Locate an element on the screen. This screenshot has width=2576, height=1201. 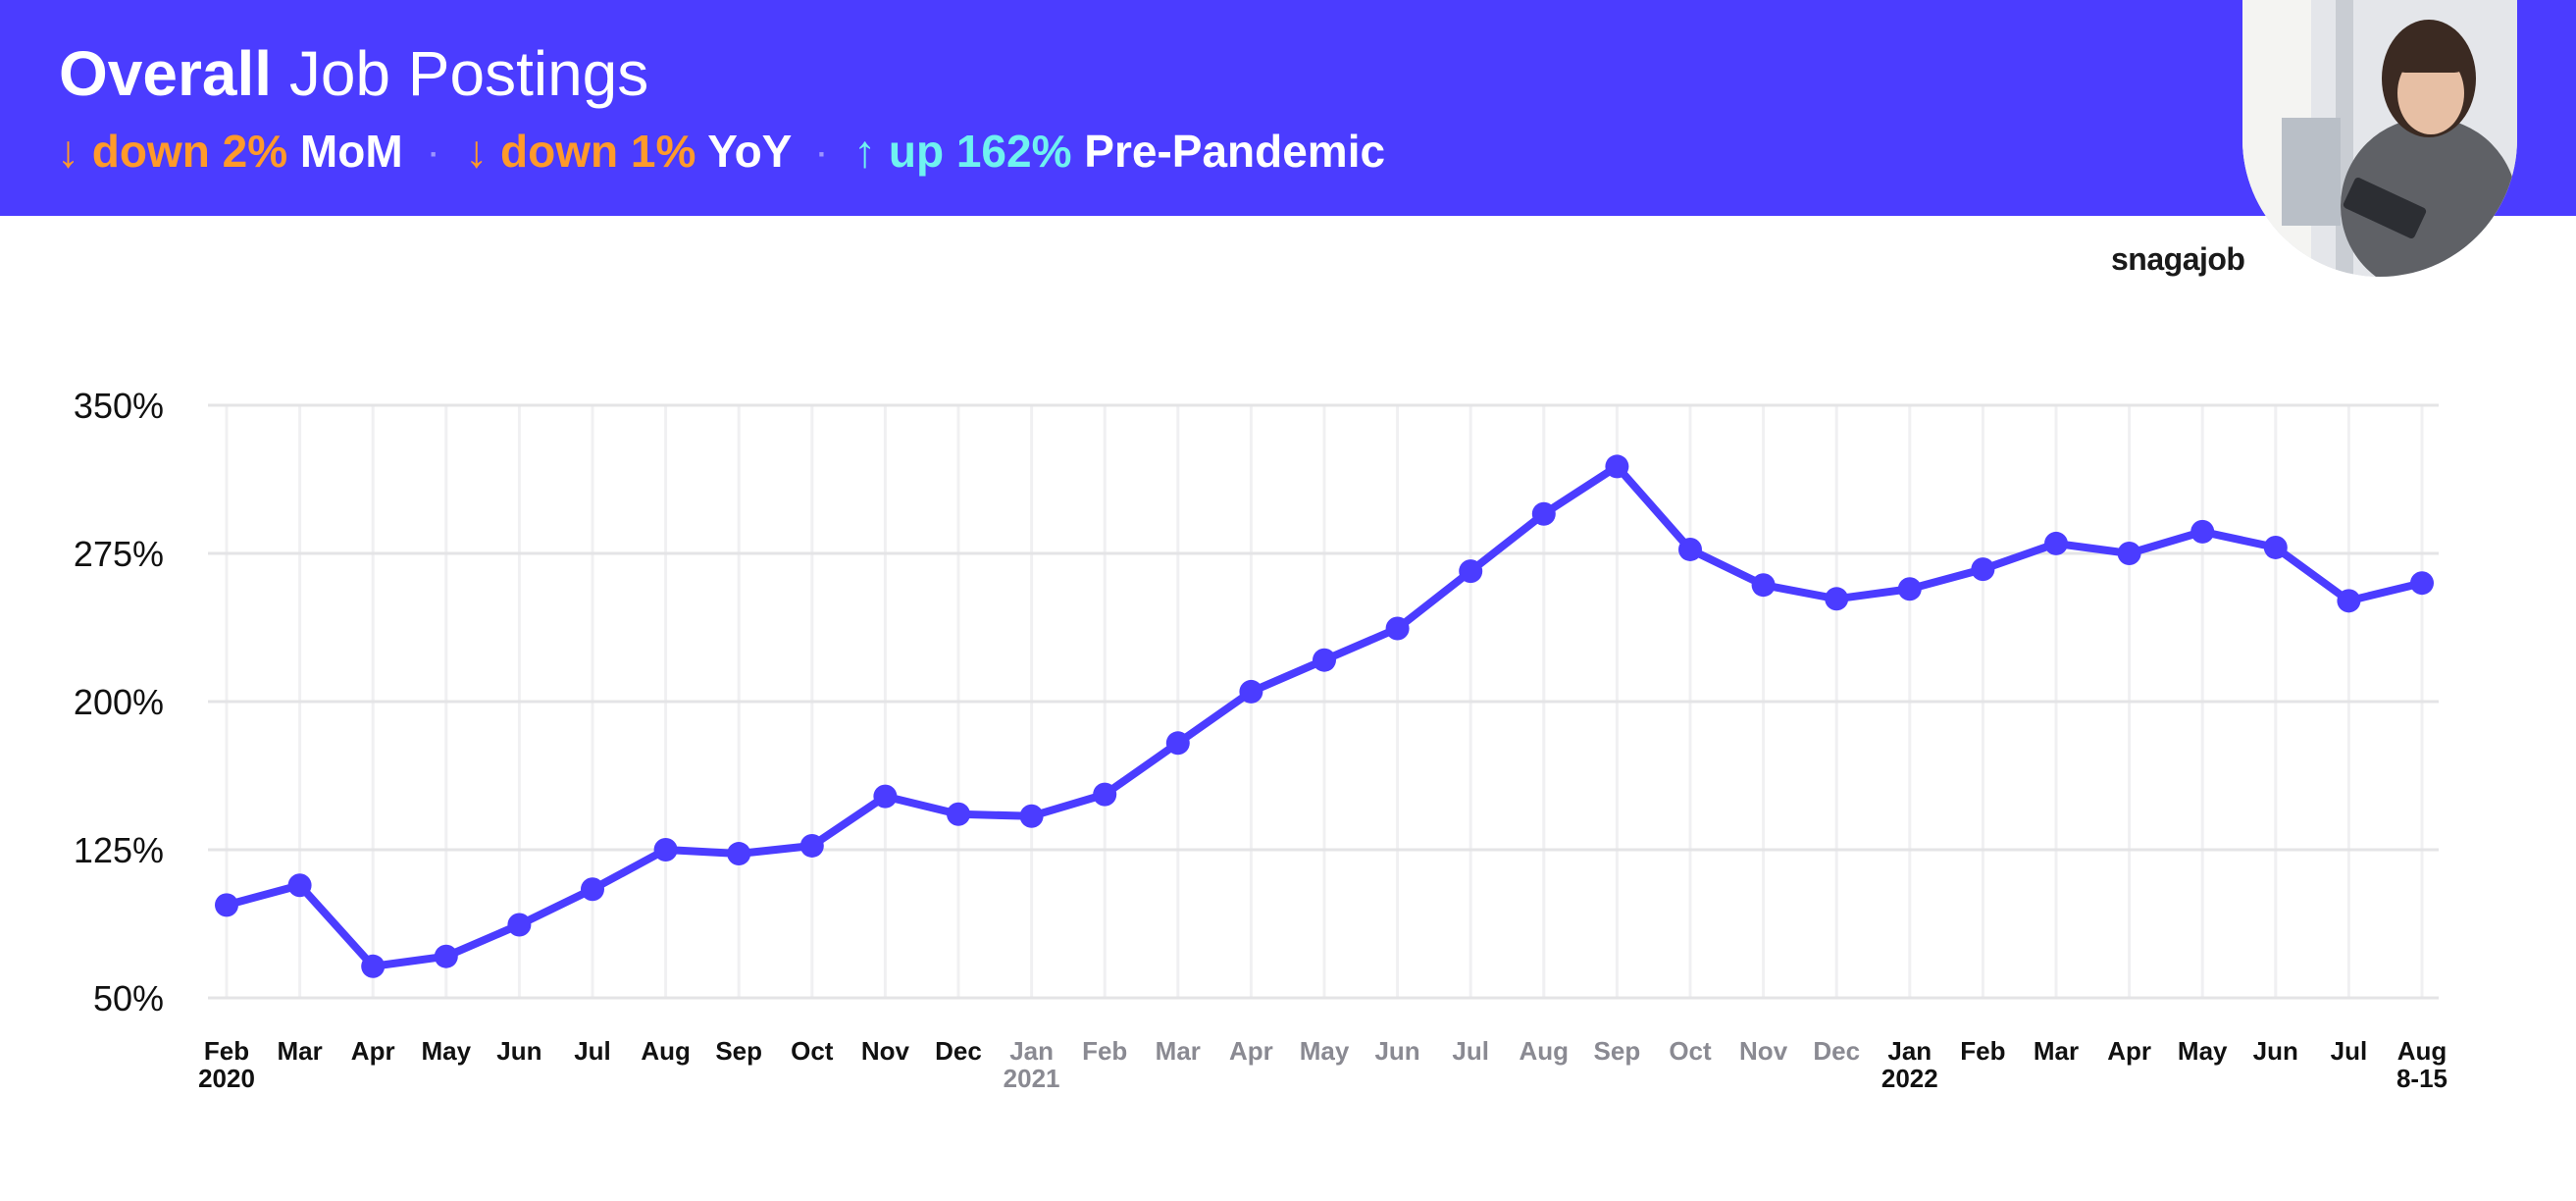
stat-yoy: ↓ down 1% is located at coordinates (580, 151).